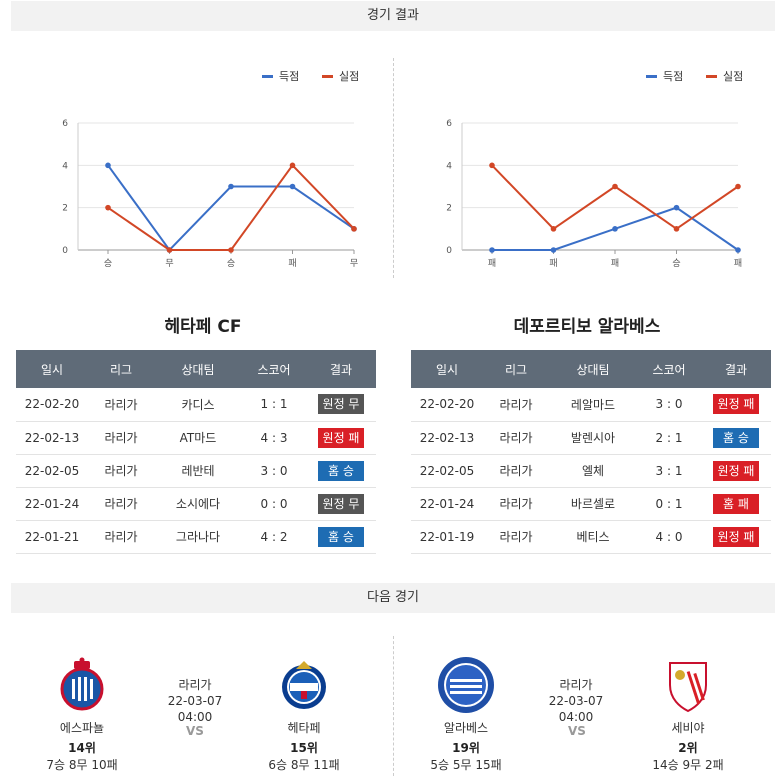 The image size is (784, 779). Describe the element at coordinates (82, 765) in the screenshot. I see `club-record: 7승 8무 10패` at that location.